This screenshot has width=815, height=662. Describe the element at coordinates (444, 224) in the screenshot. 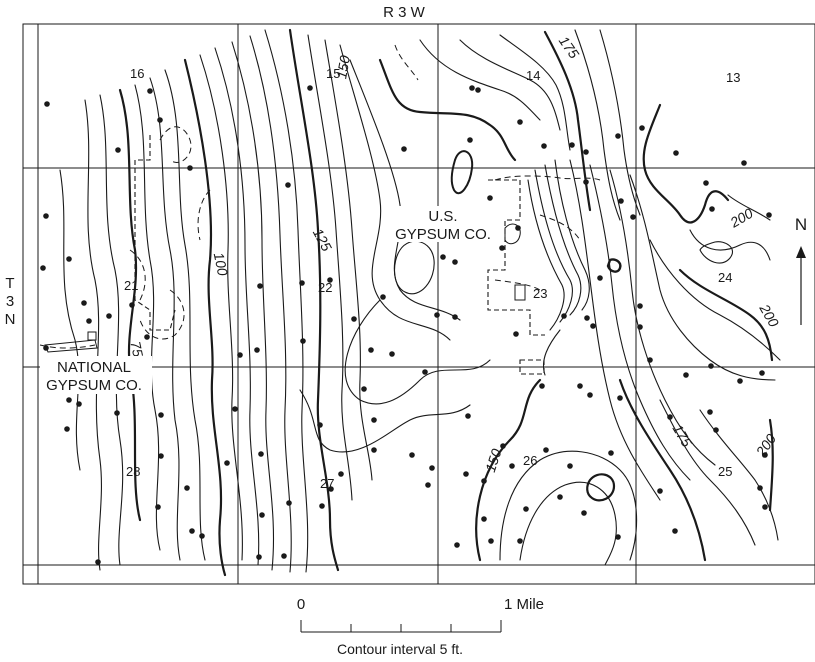

I see `us-gypsum-label: U.S. GYPSUM CO.` at that location.